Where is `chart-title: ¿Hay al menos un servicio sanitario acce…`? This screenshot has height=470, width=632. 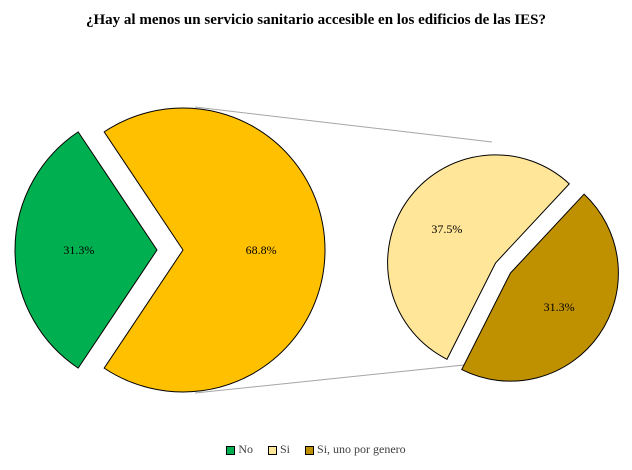
chart-title: ¿Hay al menos un servicio sanitario acce… is located at coordinates (316, 20).